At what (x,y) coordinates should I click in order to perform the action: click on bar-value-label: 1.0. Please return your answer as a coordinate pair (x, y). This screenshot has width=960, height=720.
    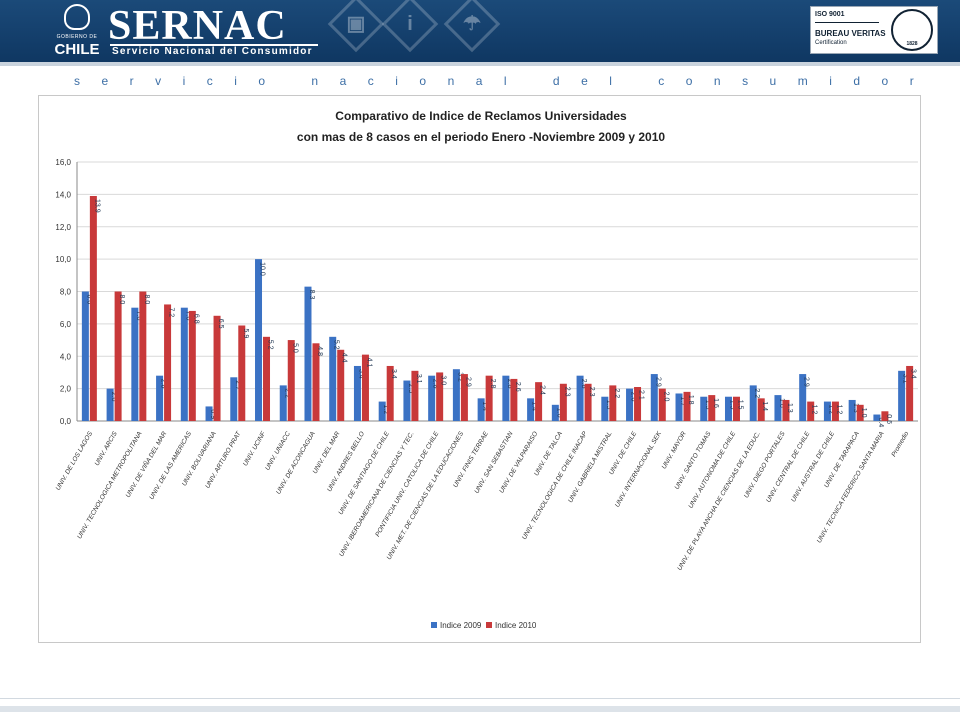
    Looking at the image, I should click on (863, 413).